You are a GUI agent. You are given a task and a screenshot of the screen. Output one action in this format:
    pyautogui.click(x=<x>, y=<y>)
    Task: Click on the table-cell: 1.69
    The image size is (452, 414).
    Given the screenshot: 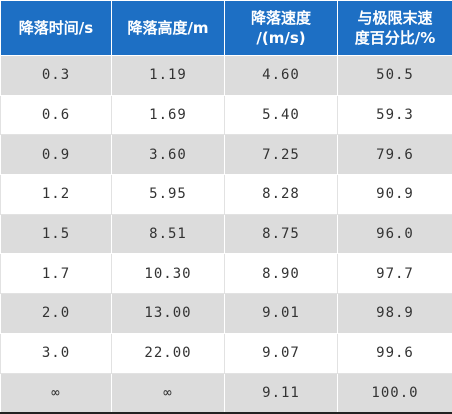 What is the action you would take?
    pyautogui.click(x=168, y=115)
    